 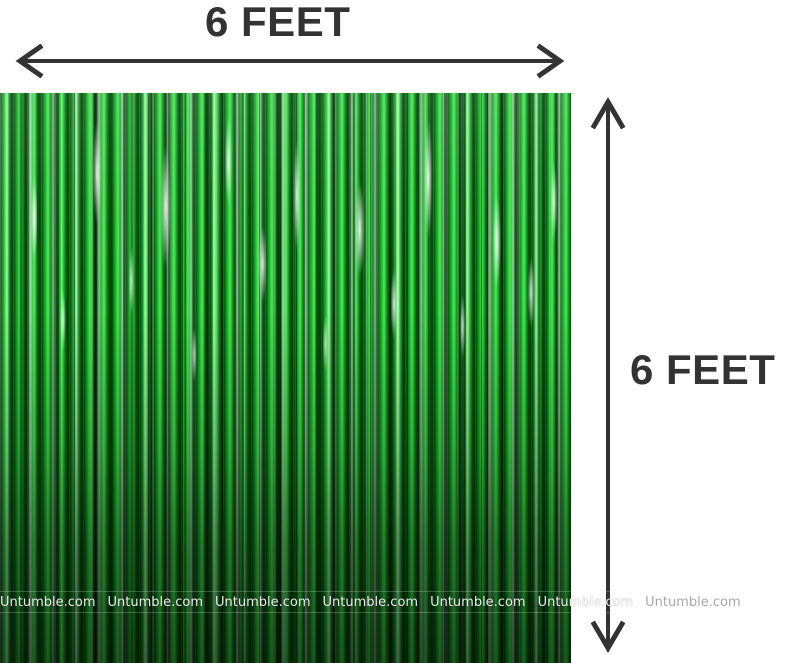 I want to click on width-dimension-label: 6 FEET, so click(x=278, y=22).